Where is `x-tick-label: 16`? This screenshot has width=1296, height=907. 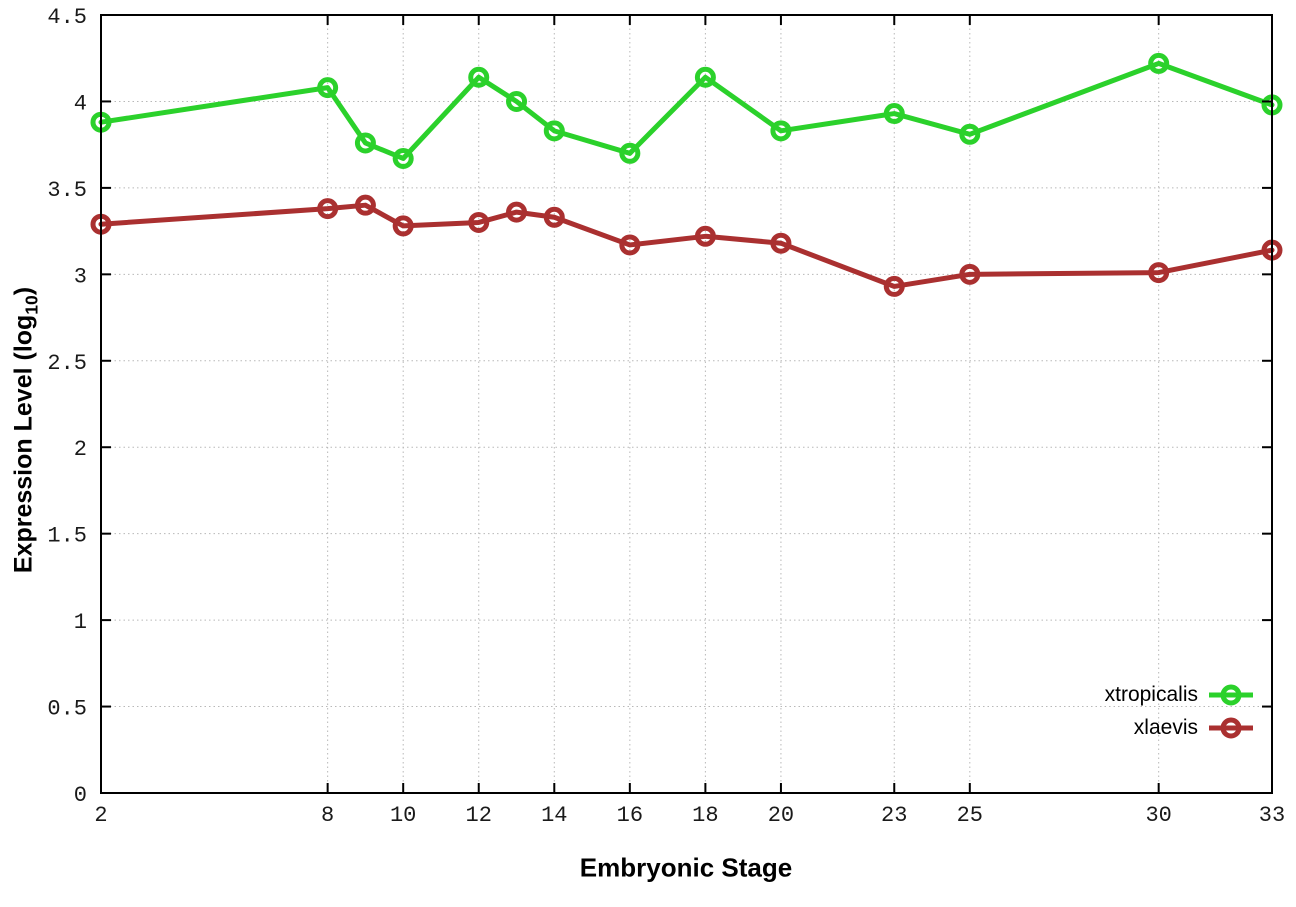 x-tick-label: 16 is located at coordinates (630, 815).